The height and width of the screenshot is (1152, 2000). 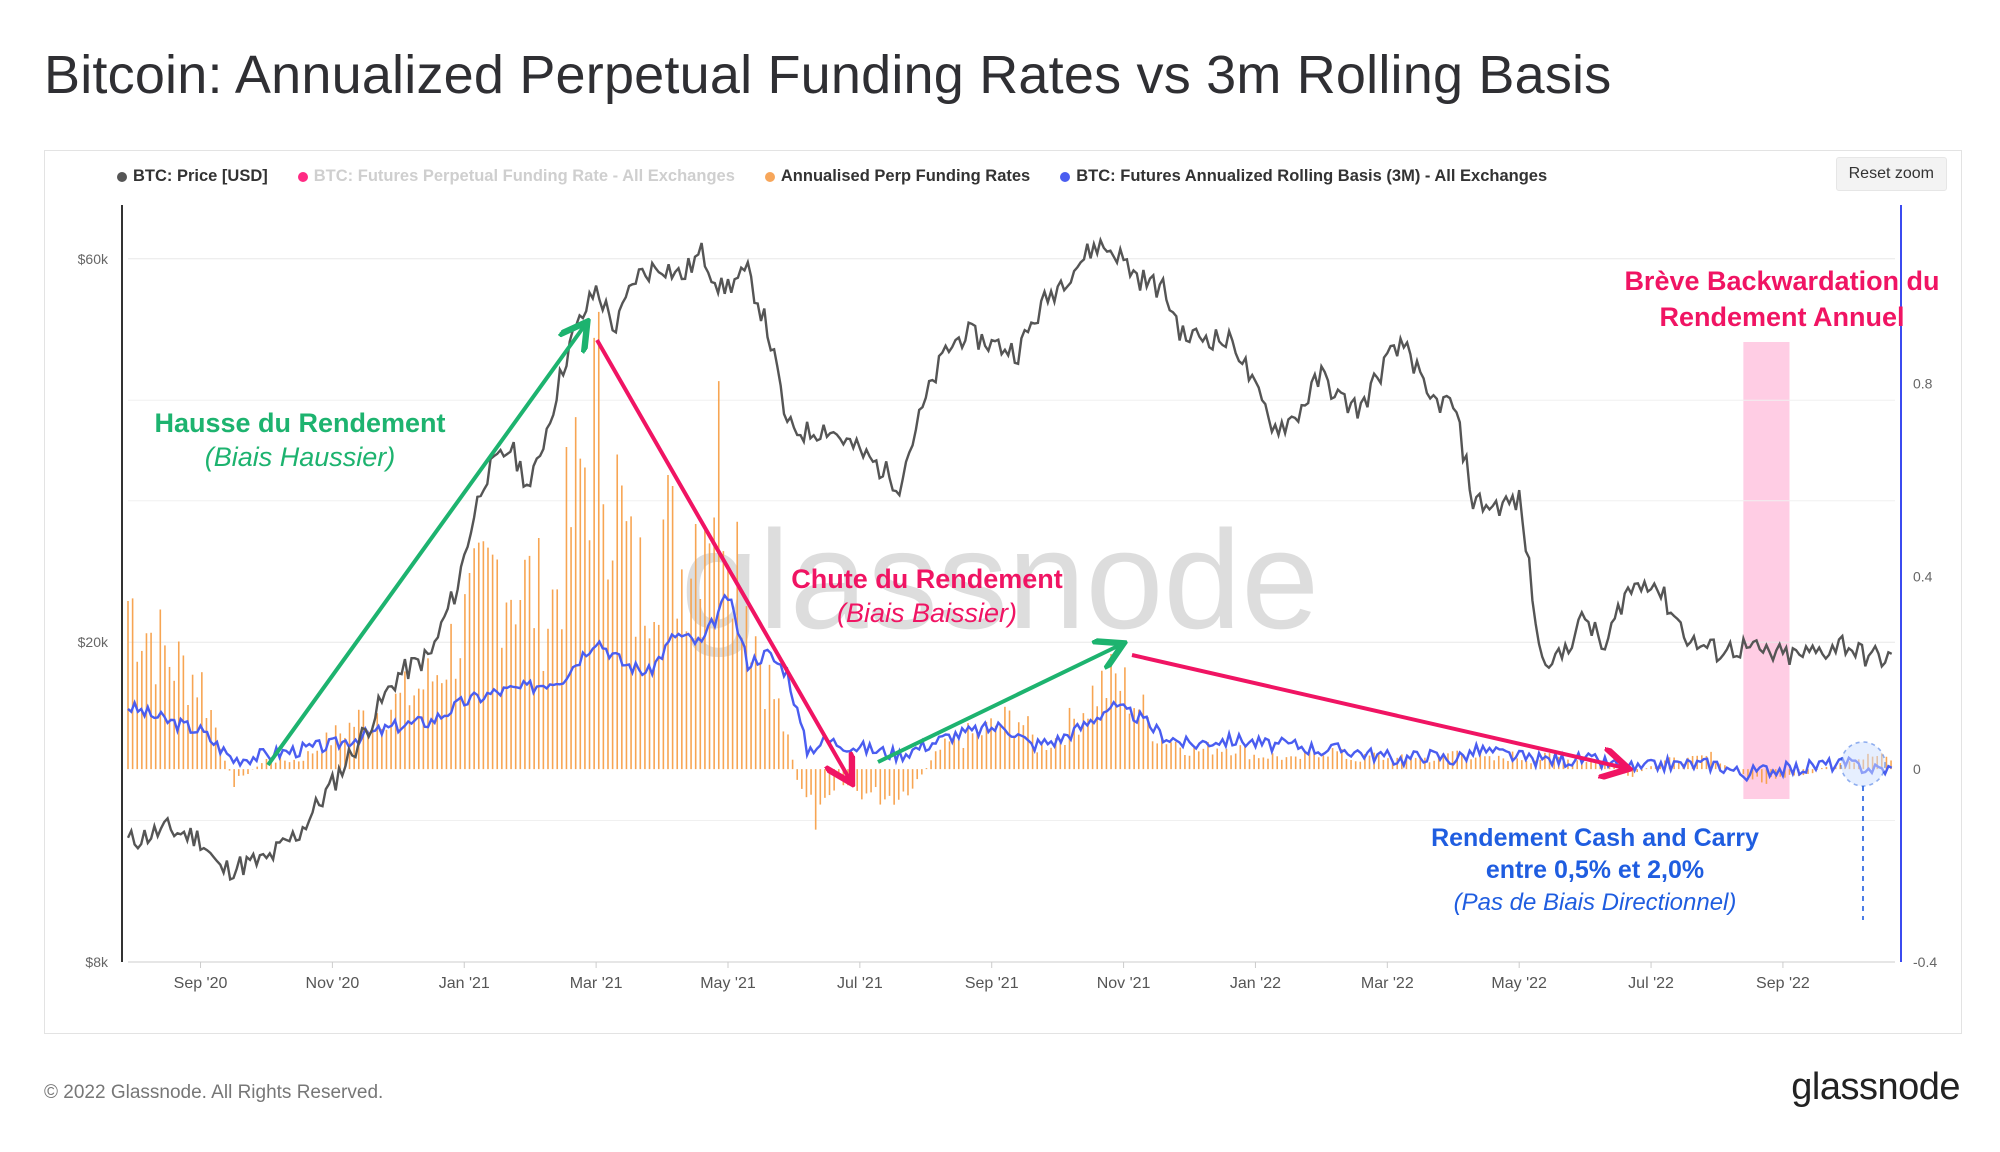 I want to click on y-right-tick-label: -0.4, so click(x=1925, y=962).